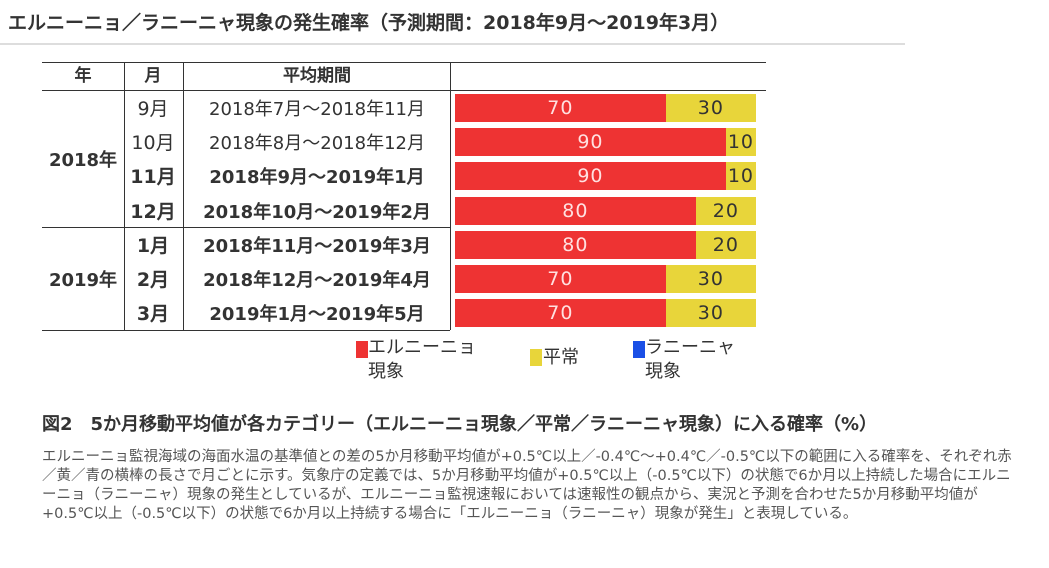 Image resolution: width=1049 pixels, height=568 pixels. What do you see at coordinates (317, 109) in the screenshot?
I see `period-label: 2018年7月〜2018年11月` at bounding box center [317, 109].